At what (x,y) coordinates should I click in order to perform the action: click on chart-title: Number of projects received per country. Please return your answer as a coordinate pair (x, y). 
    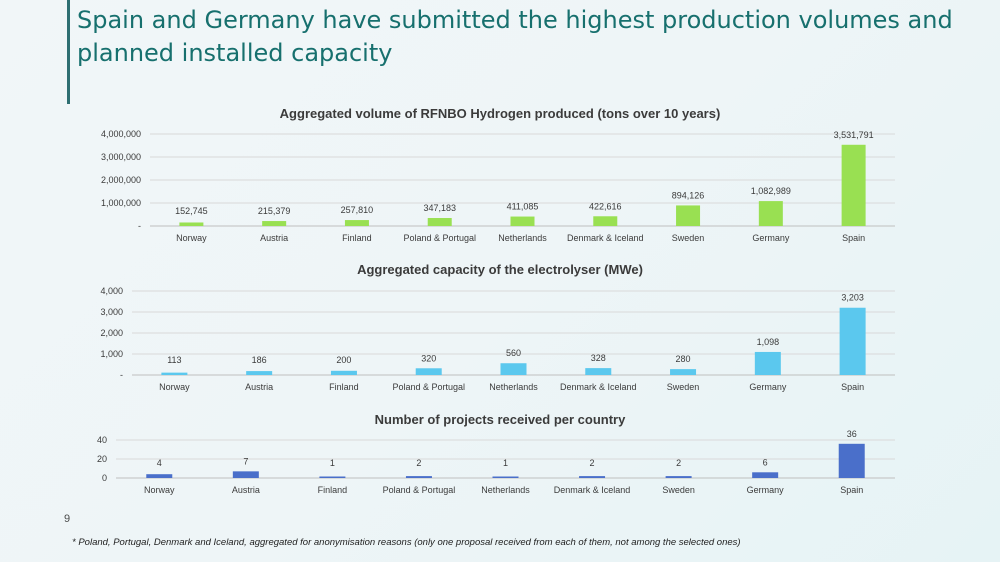
    Looking at the image, I should click on (500, 419).